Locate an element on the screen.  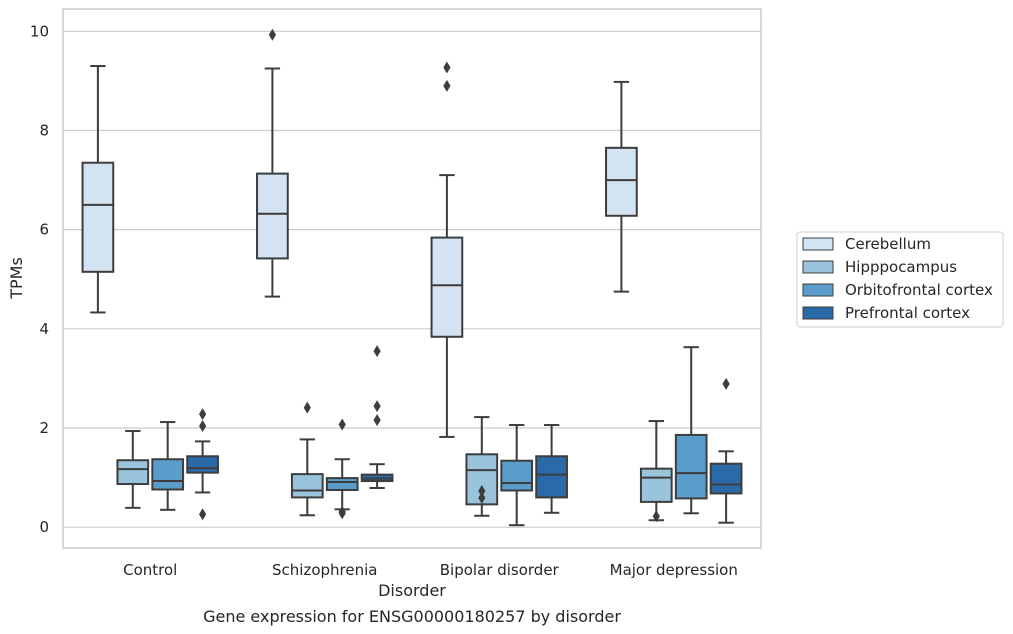
y-tick-label: 8 is located at coordinates (44, 130).